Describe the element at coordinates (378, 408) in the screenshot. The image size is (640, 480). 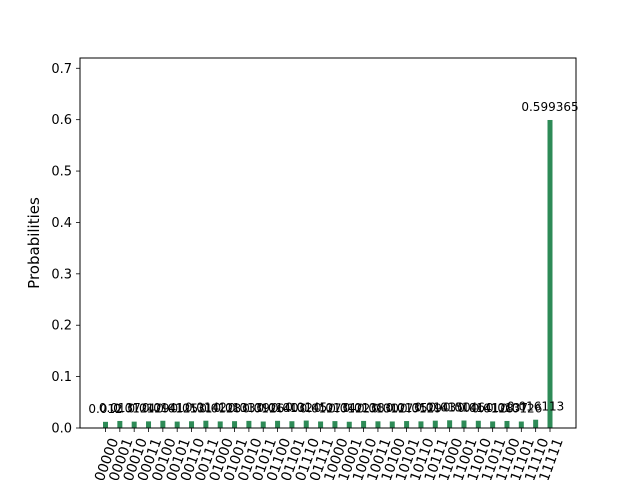
I see `value-label-10011: 0.0130` at that location.